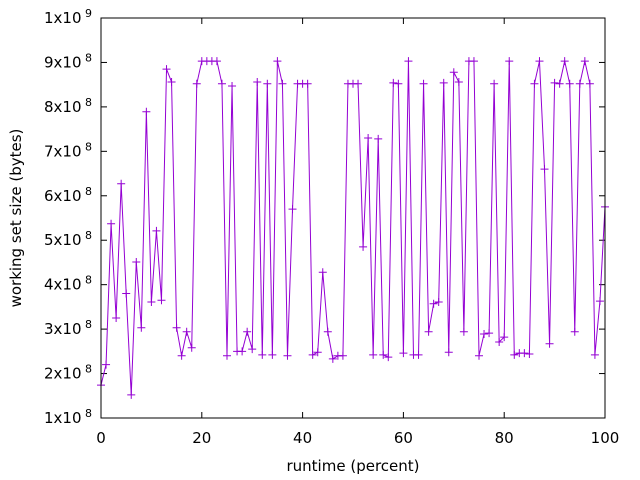  Describe the element at coordinates (63, 329) in the screenshot. I see `y-tick-mantissa: 3x10` at that location.